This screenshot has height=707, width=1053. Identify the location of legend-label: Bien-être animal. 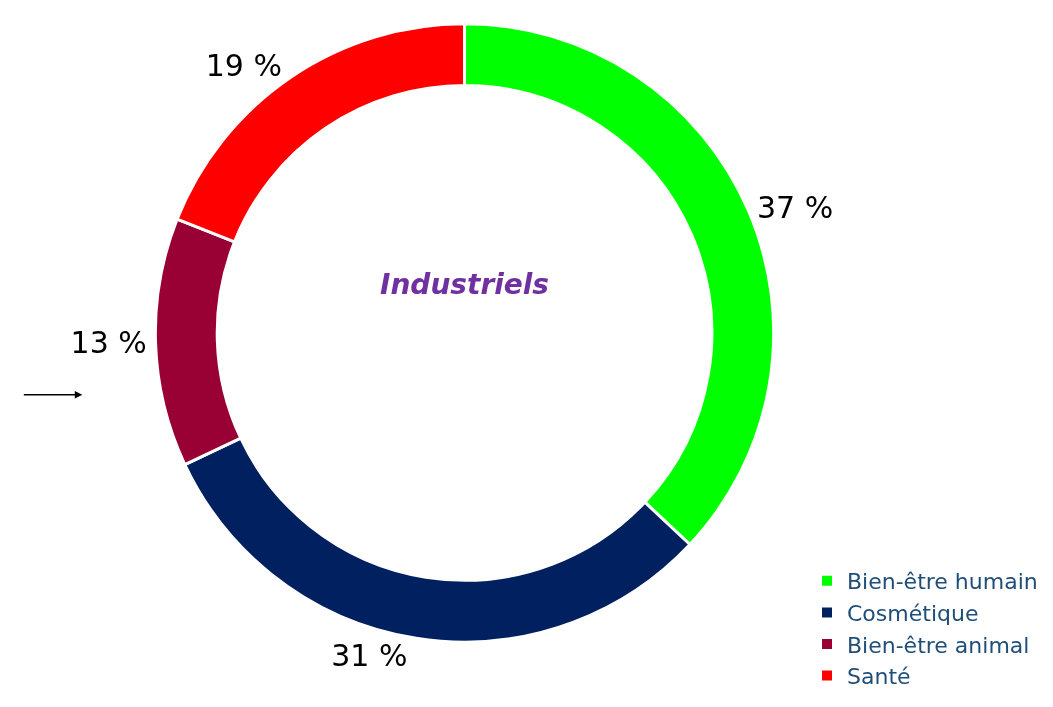
(938, 645).